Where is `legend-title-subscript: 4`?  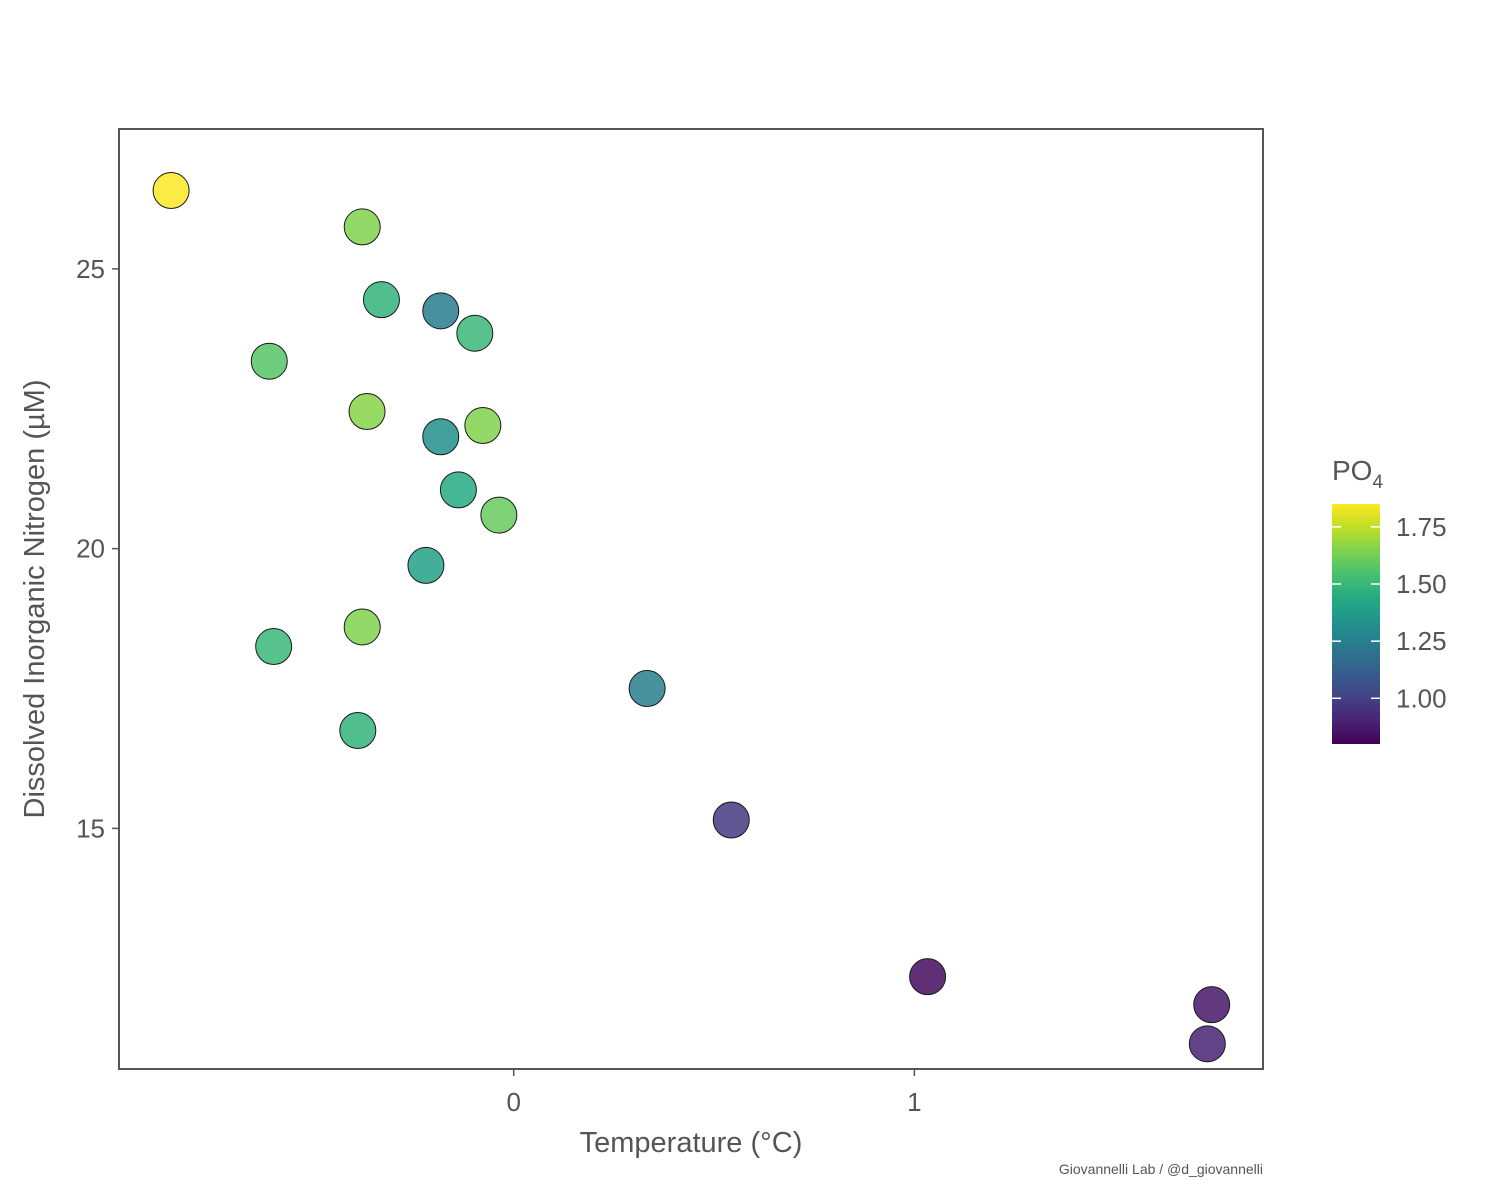
legend-title-subscript: 4 is located at coordinates (1377, 482).